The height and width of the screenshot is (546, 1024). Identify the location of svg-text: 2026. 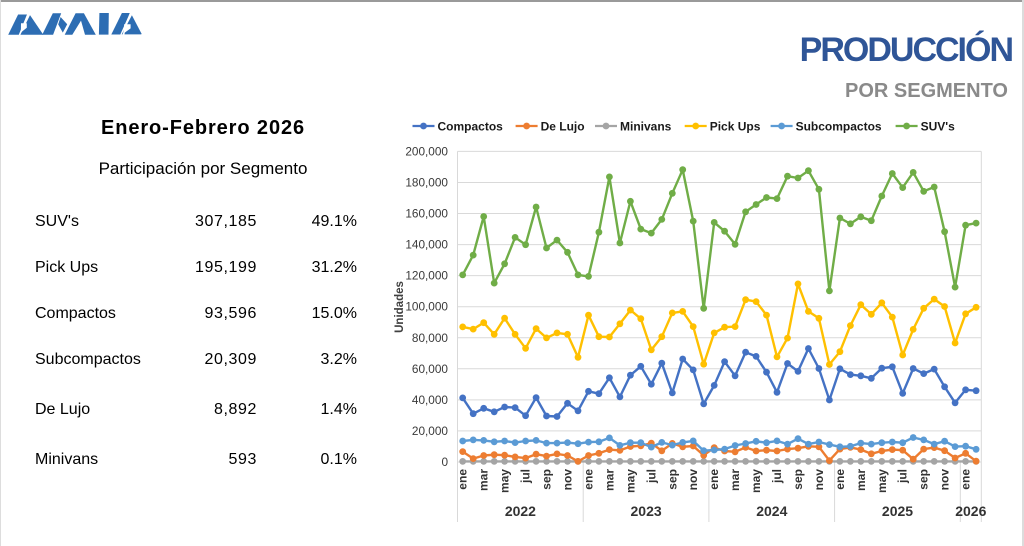
(970, 511).